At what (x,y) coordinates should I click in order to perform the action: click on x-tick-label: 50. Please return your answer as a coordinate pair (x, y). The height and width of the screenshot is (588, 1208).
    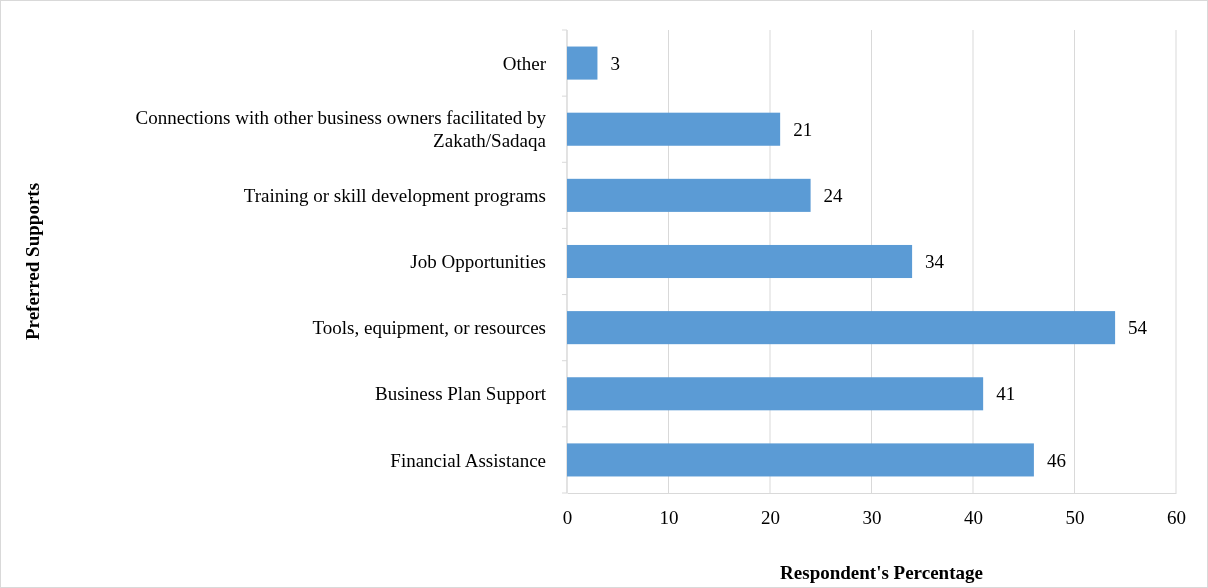
    Looking at the image, I should click on (1075, 518).